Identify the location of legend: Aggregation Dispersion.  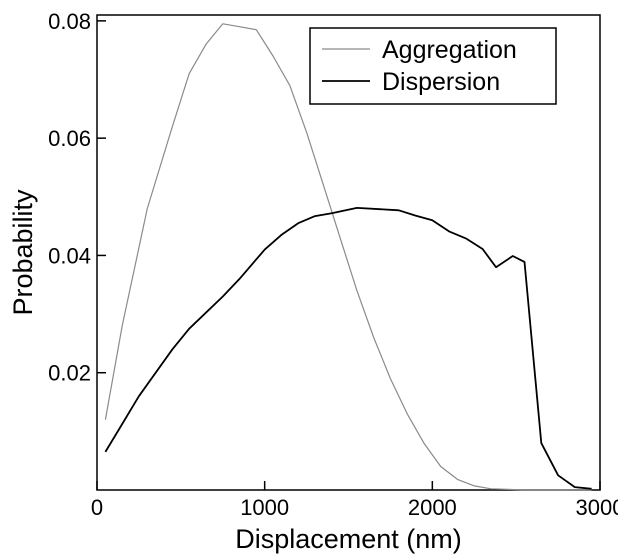
(433, 66).